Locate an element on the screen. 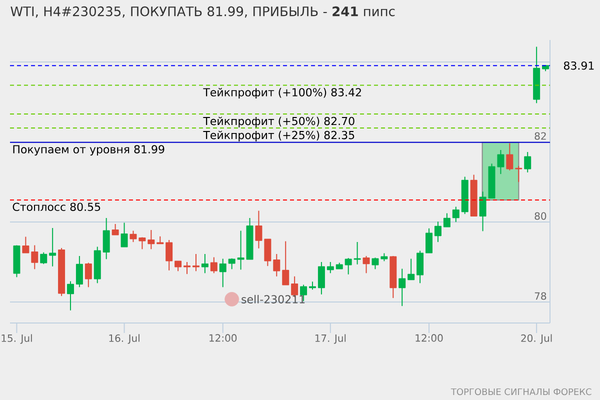 The height and width of the screenshot is (400, 600). ref-line-label: Тейкпрофит (+100%) 83.42 is located at coordinates (282, 93).